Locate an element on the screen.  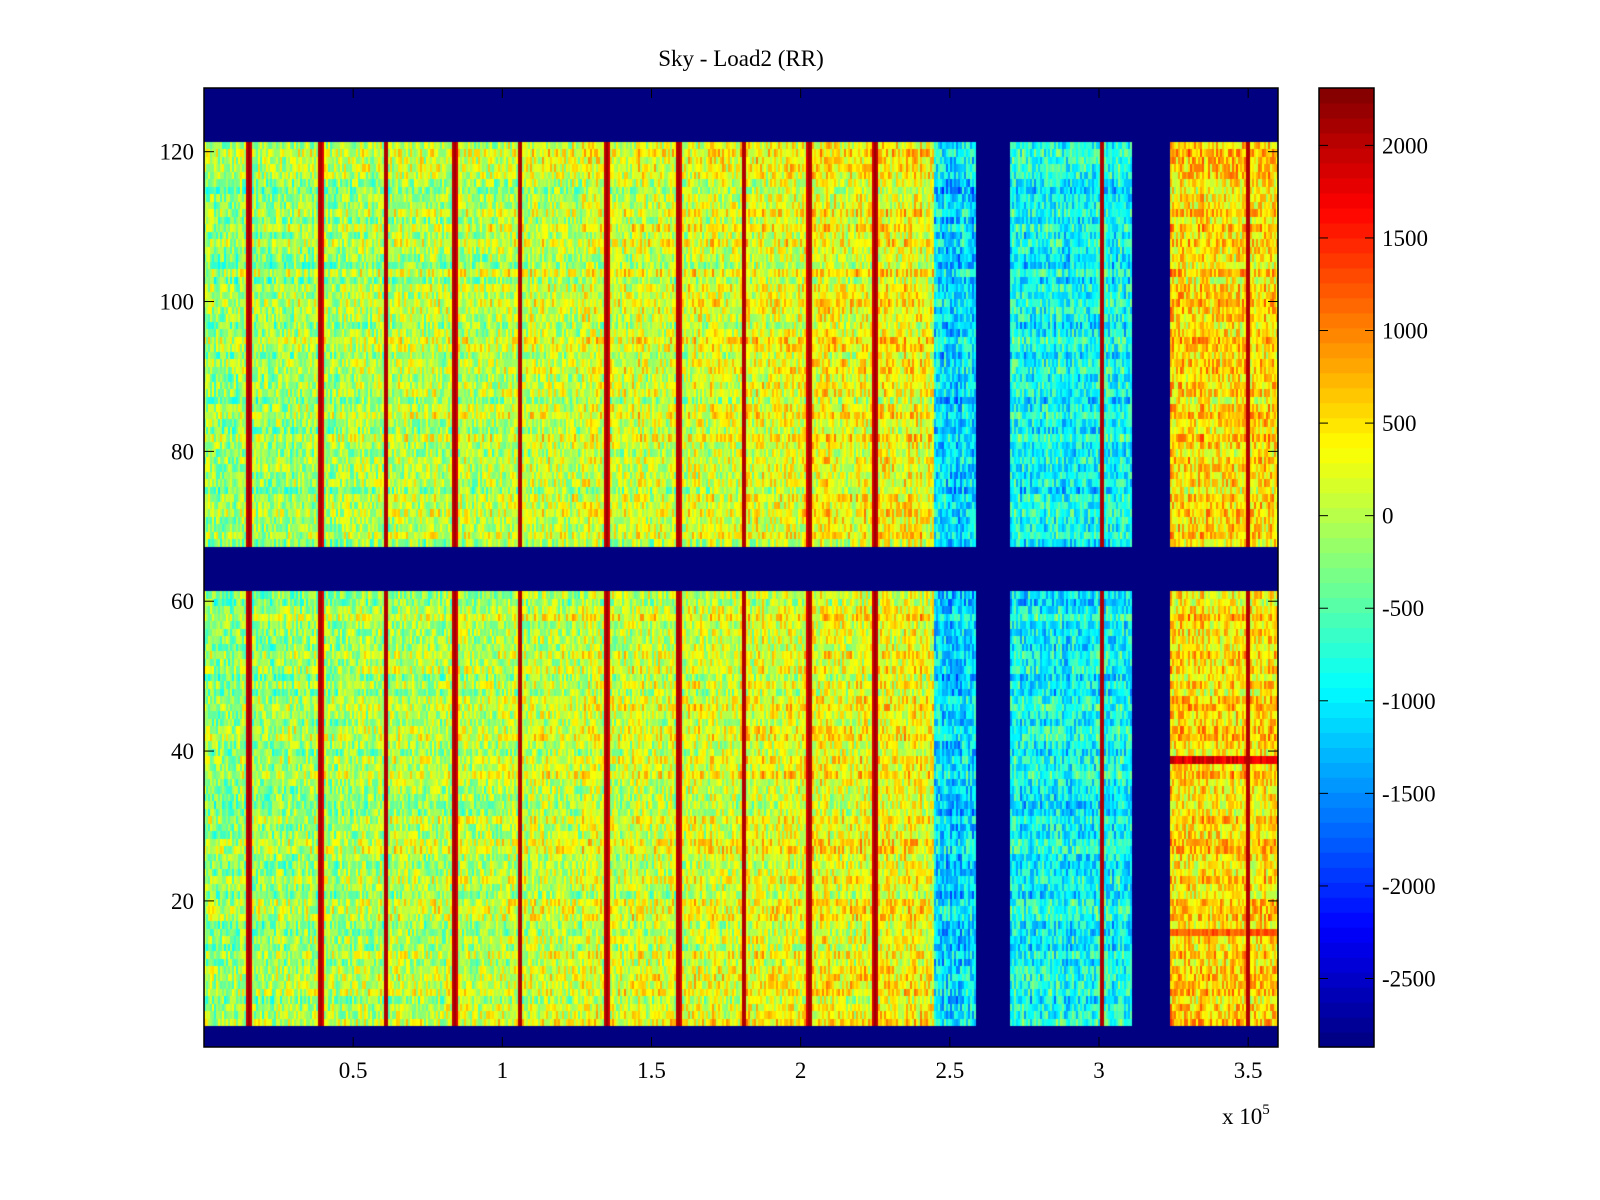
x-axis-multiplier: x 105 is located at coordinates (1246, 1115).